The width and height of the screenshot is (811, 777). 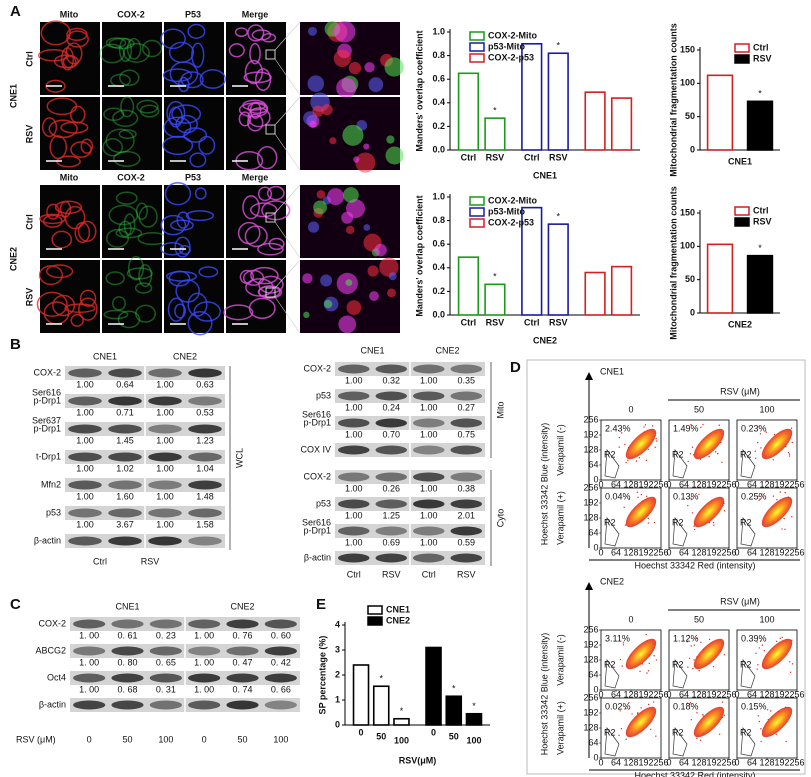 What do you see at coordinates (391, 488) in the screenshot?
I see `density-value: 0.26` at bounding box center [391, 488].